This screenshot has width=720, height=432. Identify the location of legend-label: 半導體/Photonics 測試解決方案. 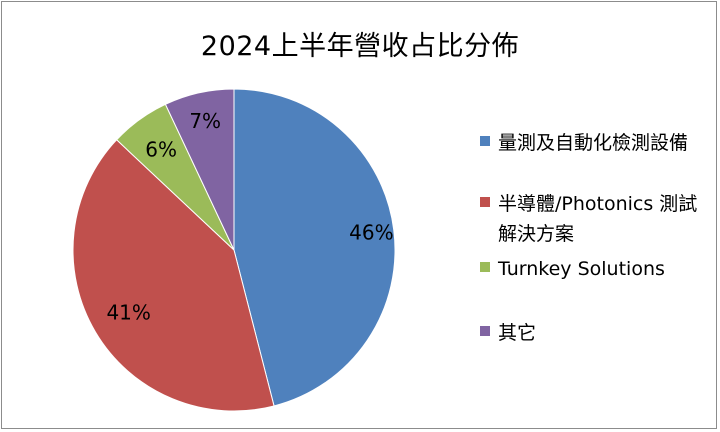
(598, 219).